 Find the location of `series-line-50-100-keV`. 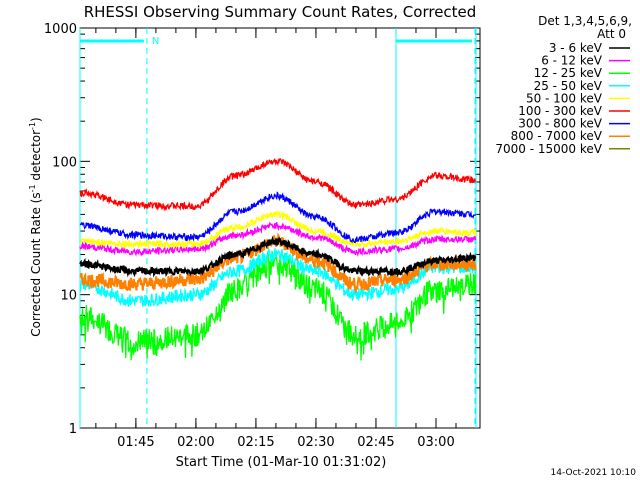

series-line-50-100-keV is located at coordinates (278, 230).